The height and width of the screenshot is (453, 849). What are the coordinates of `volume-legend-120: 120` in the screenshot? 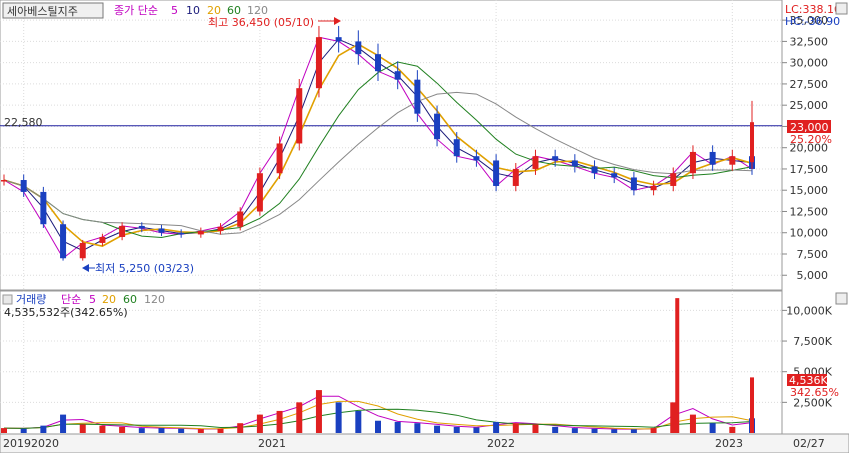 It's located at (154, 299).